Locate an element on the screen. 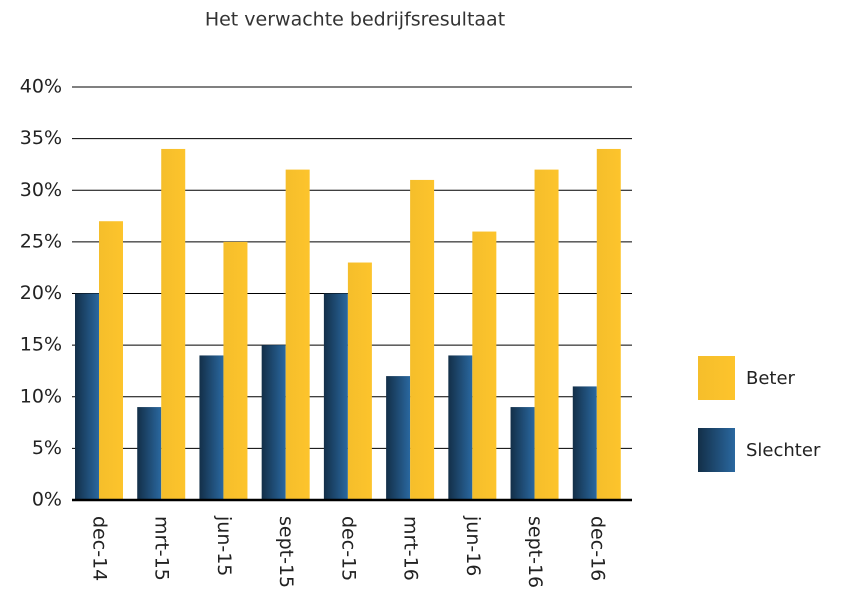 This screenshot has height=609, width=842. x-tick-label: dec-15 is located at coordinates (348, 548).